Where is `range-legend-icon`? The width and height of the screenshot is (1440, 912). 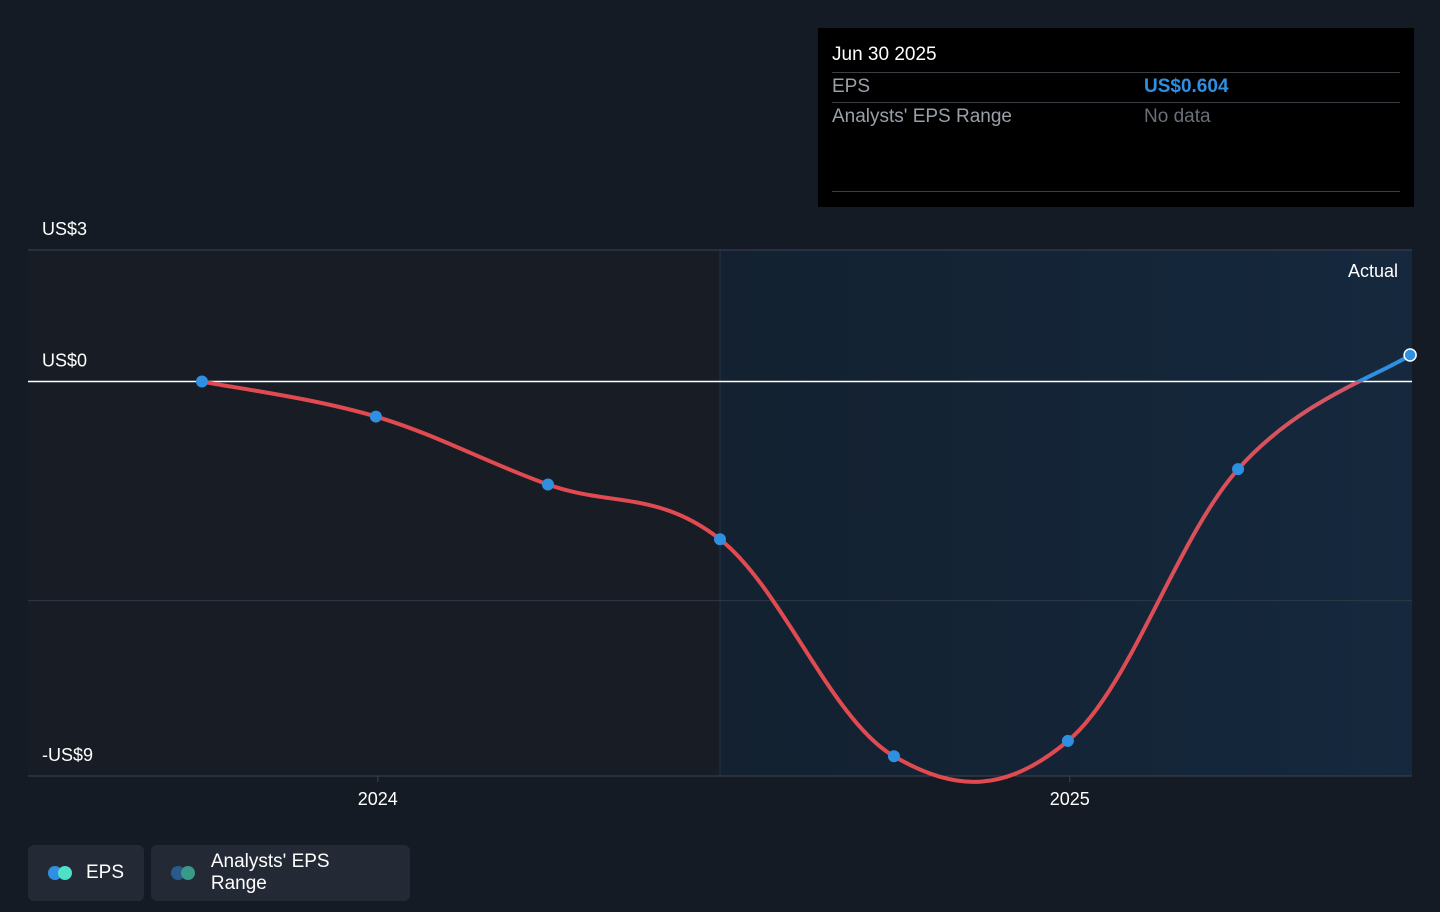
range-legend-icon is located at coordinates (185, 873).